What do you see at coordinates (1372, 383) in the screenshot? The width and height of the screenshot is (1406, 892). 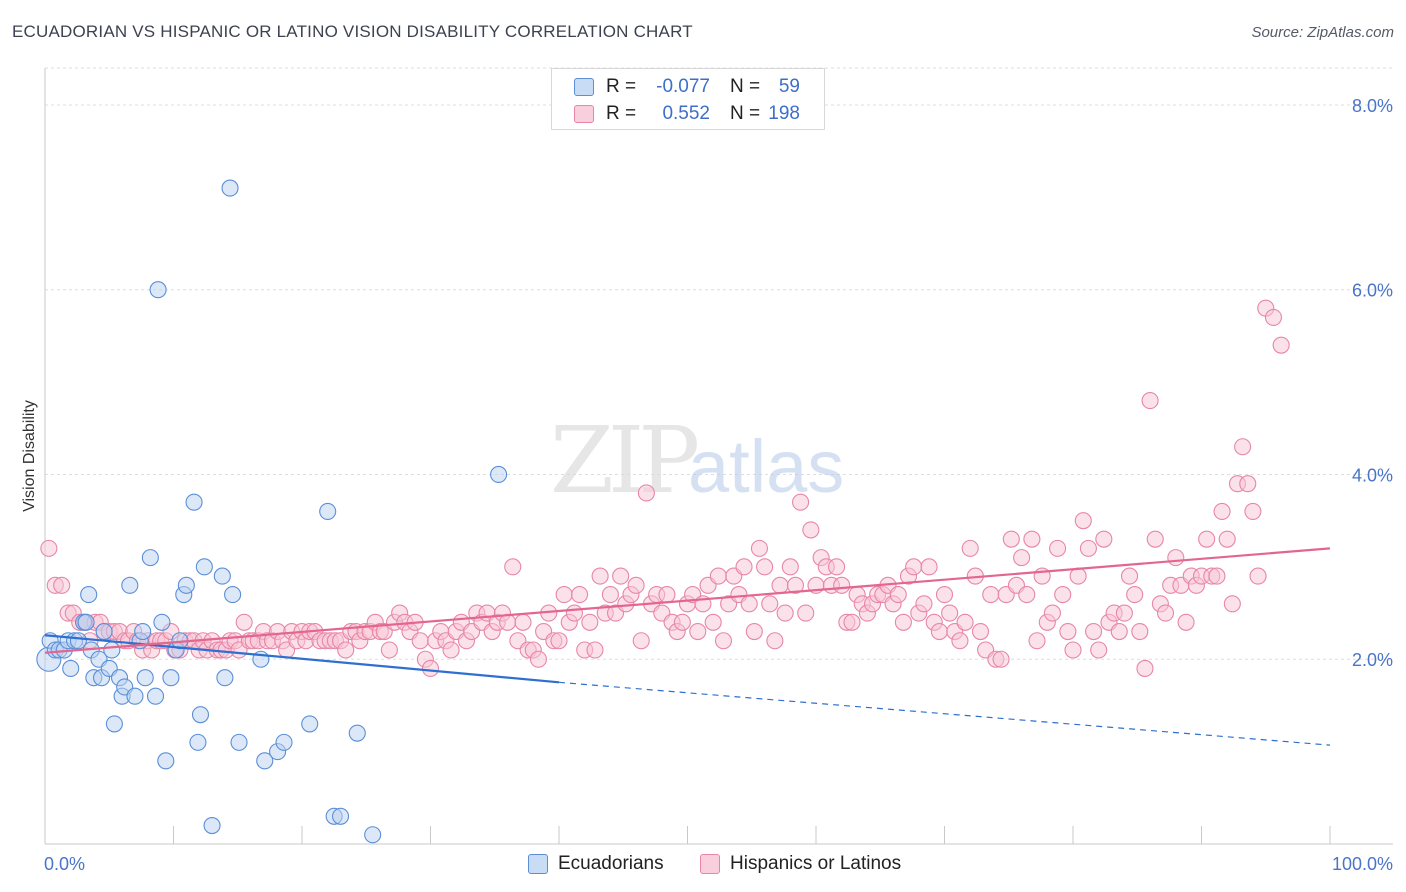 I see `y-tick-labels: 2.0% 4.0% 6.0% 8.0%` at bounding box center [1372, 383].